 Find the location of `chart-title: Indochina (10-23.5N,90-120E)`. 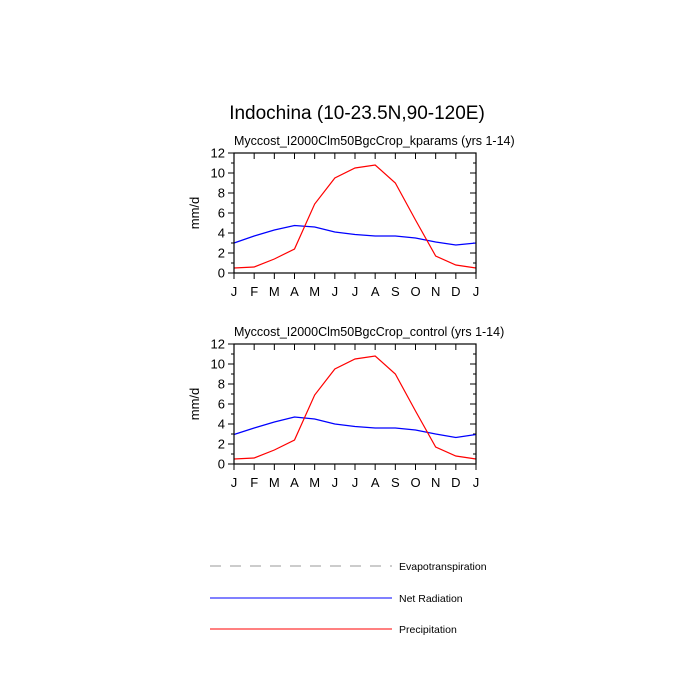

chart-title: Indochina (10-23.5N,90-120E) is located at coordinates (357, 113).